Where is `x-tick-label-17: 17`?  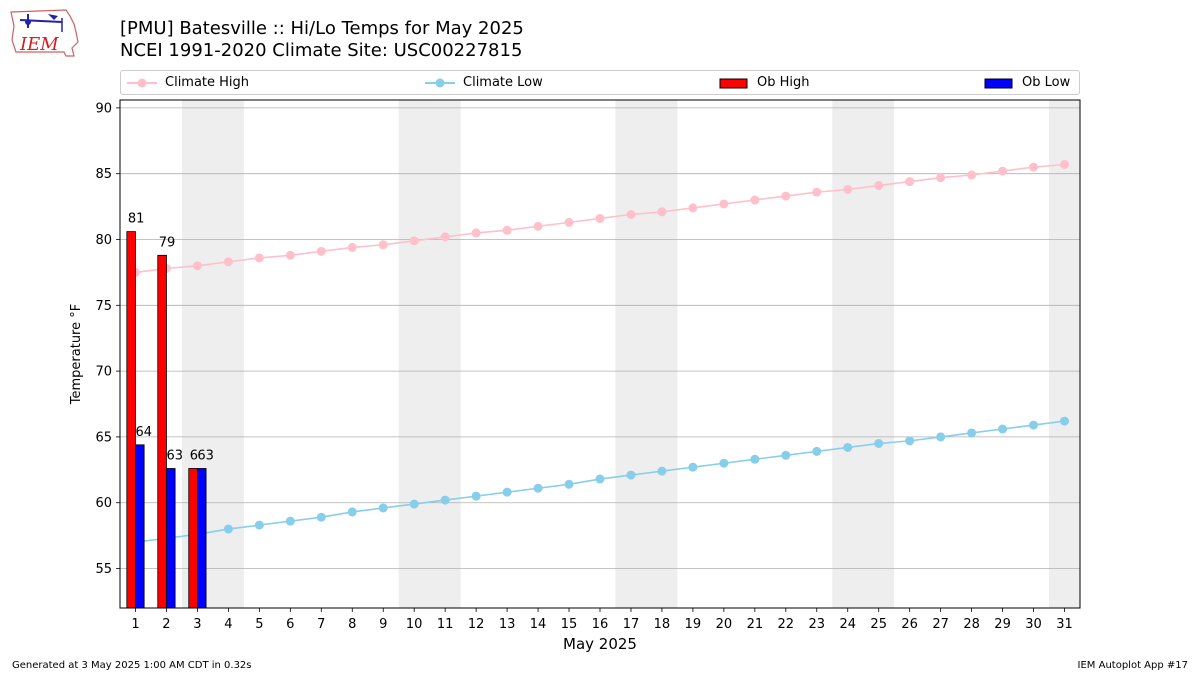 x-tick-label-17: 17 is located at coordinates (631, 624).